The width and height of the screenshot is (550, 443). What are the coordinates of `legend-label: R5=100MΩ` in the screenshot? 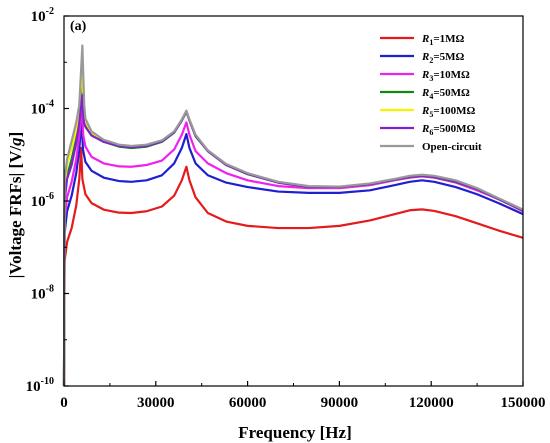 It's located at (448, 112).